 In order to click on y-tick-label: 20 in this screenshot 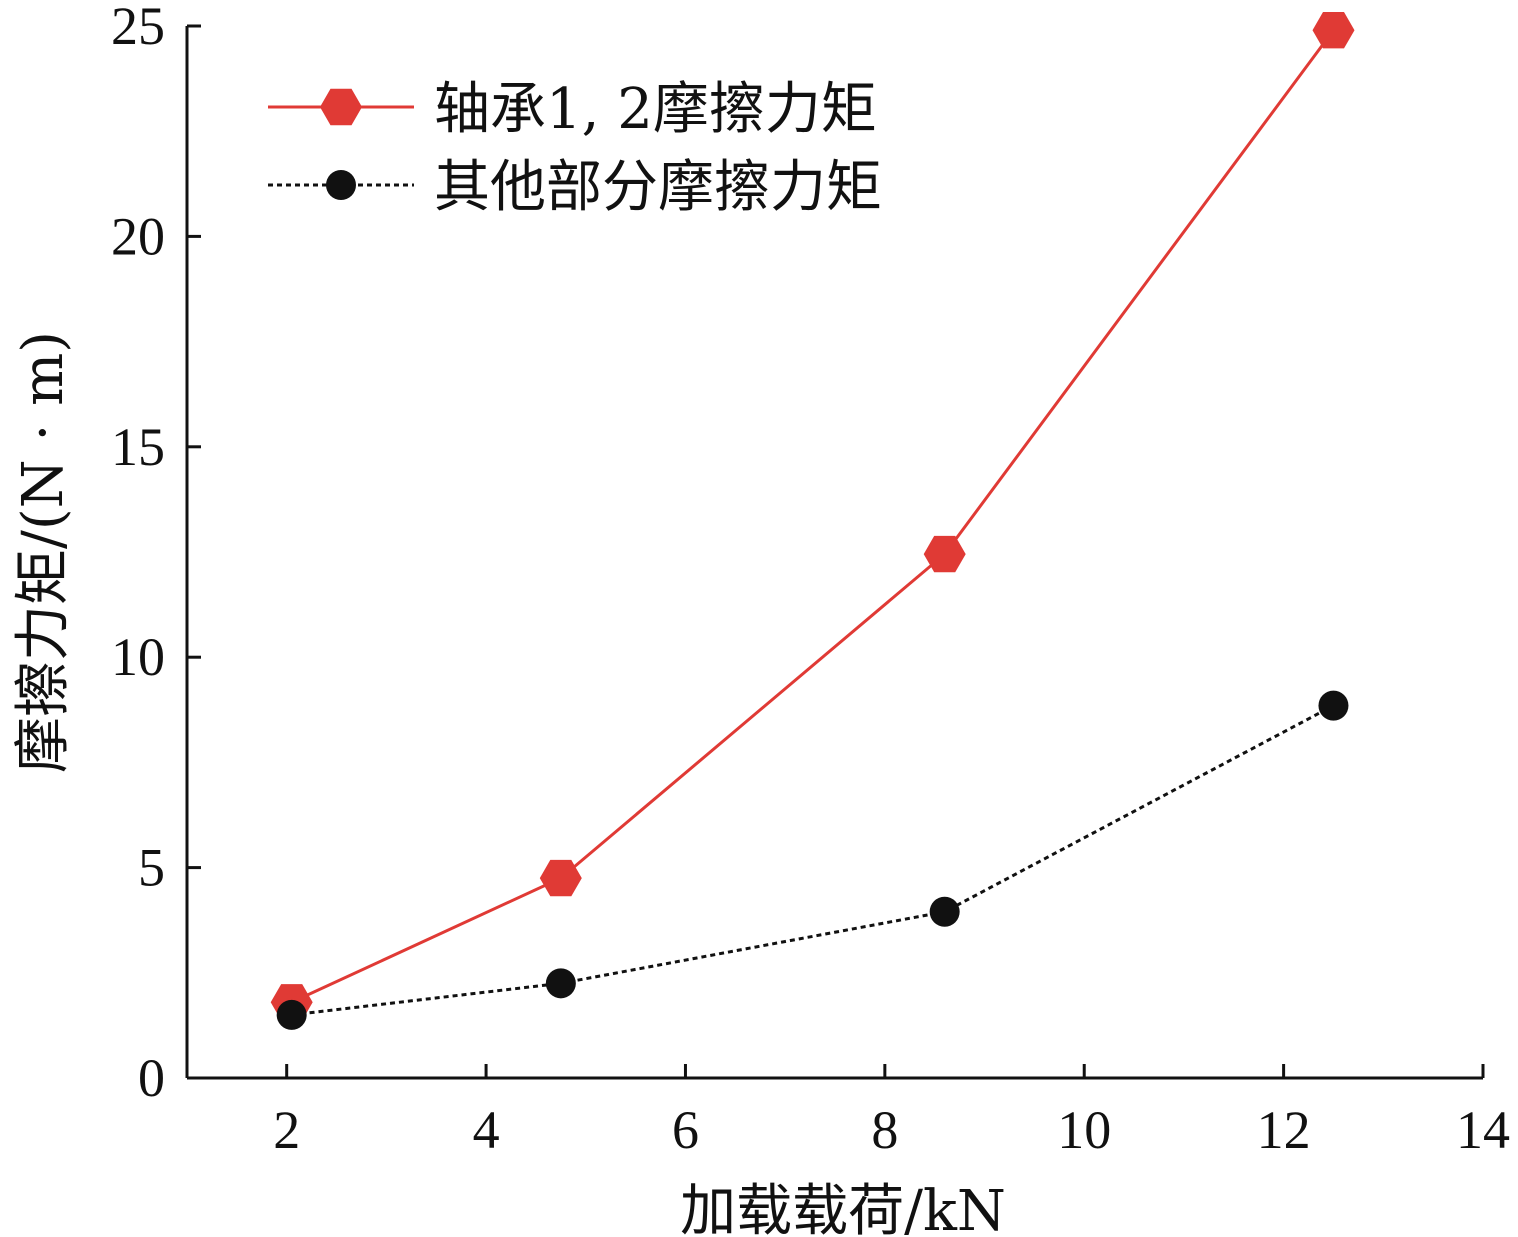, I will do `click(138, 236)`.